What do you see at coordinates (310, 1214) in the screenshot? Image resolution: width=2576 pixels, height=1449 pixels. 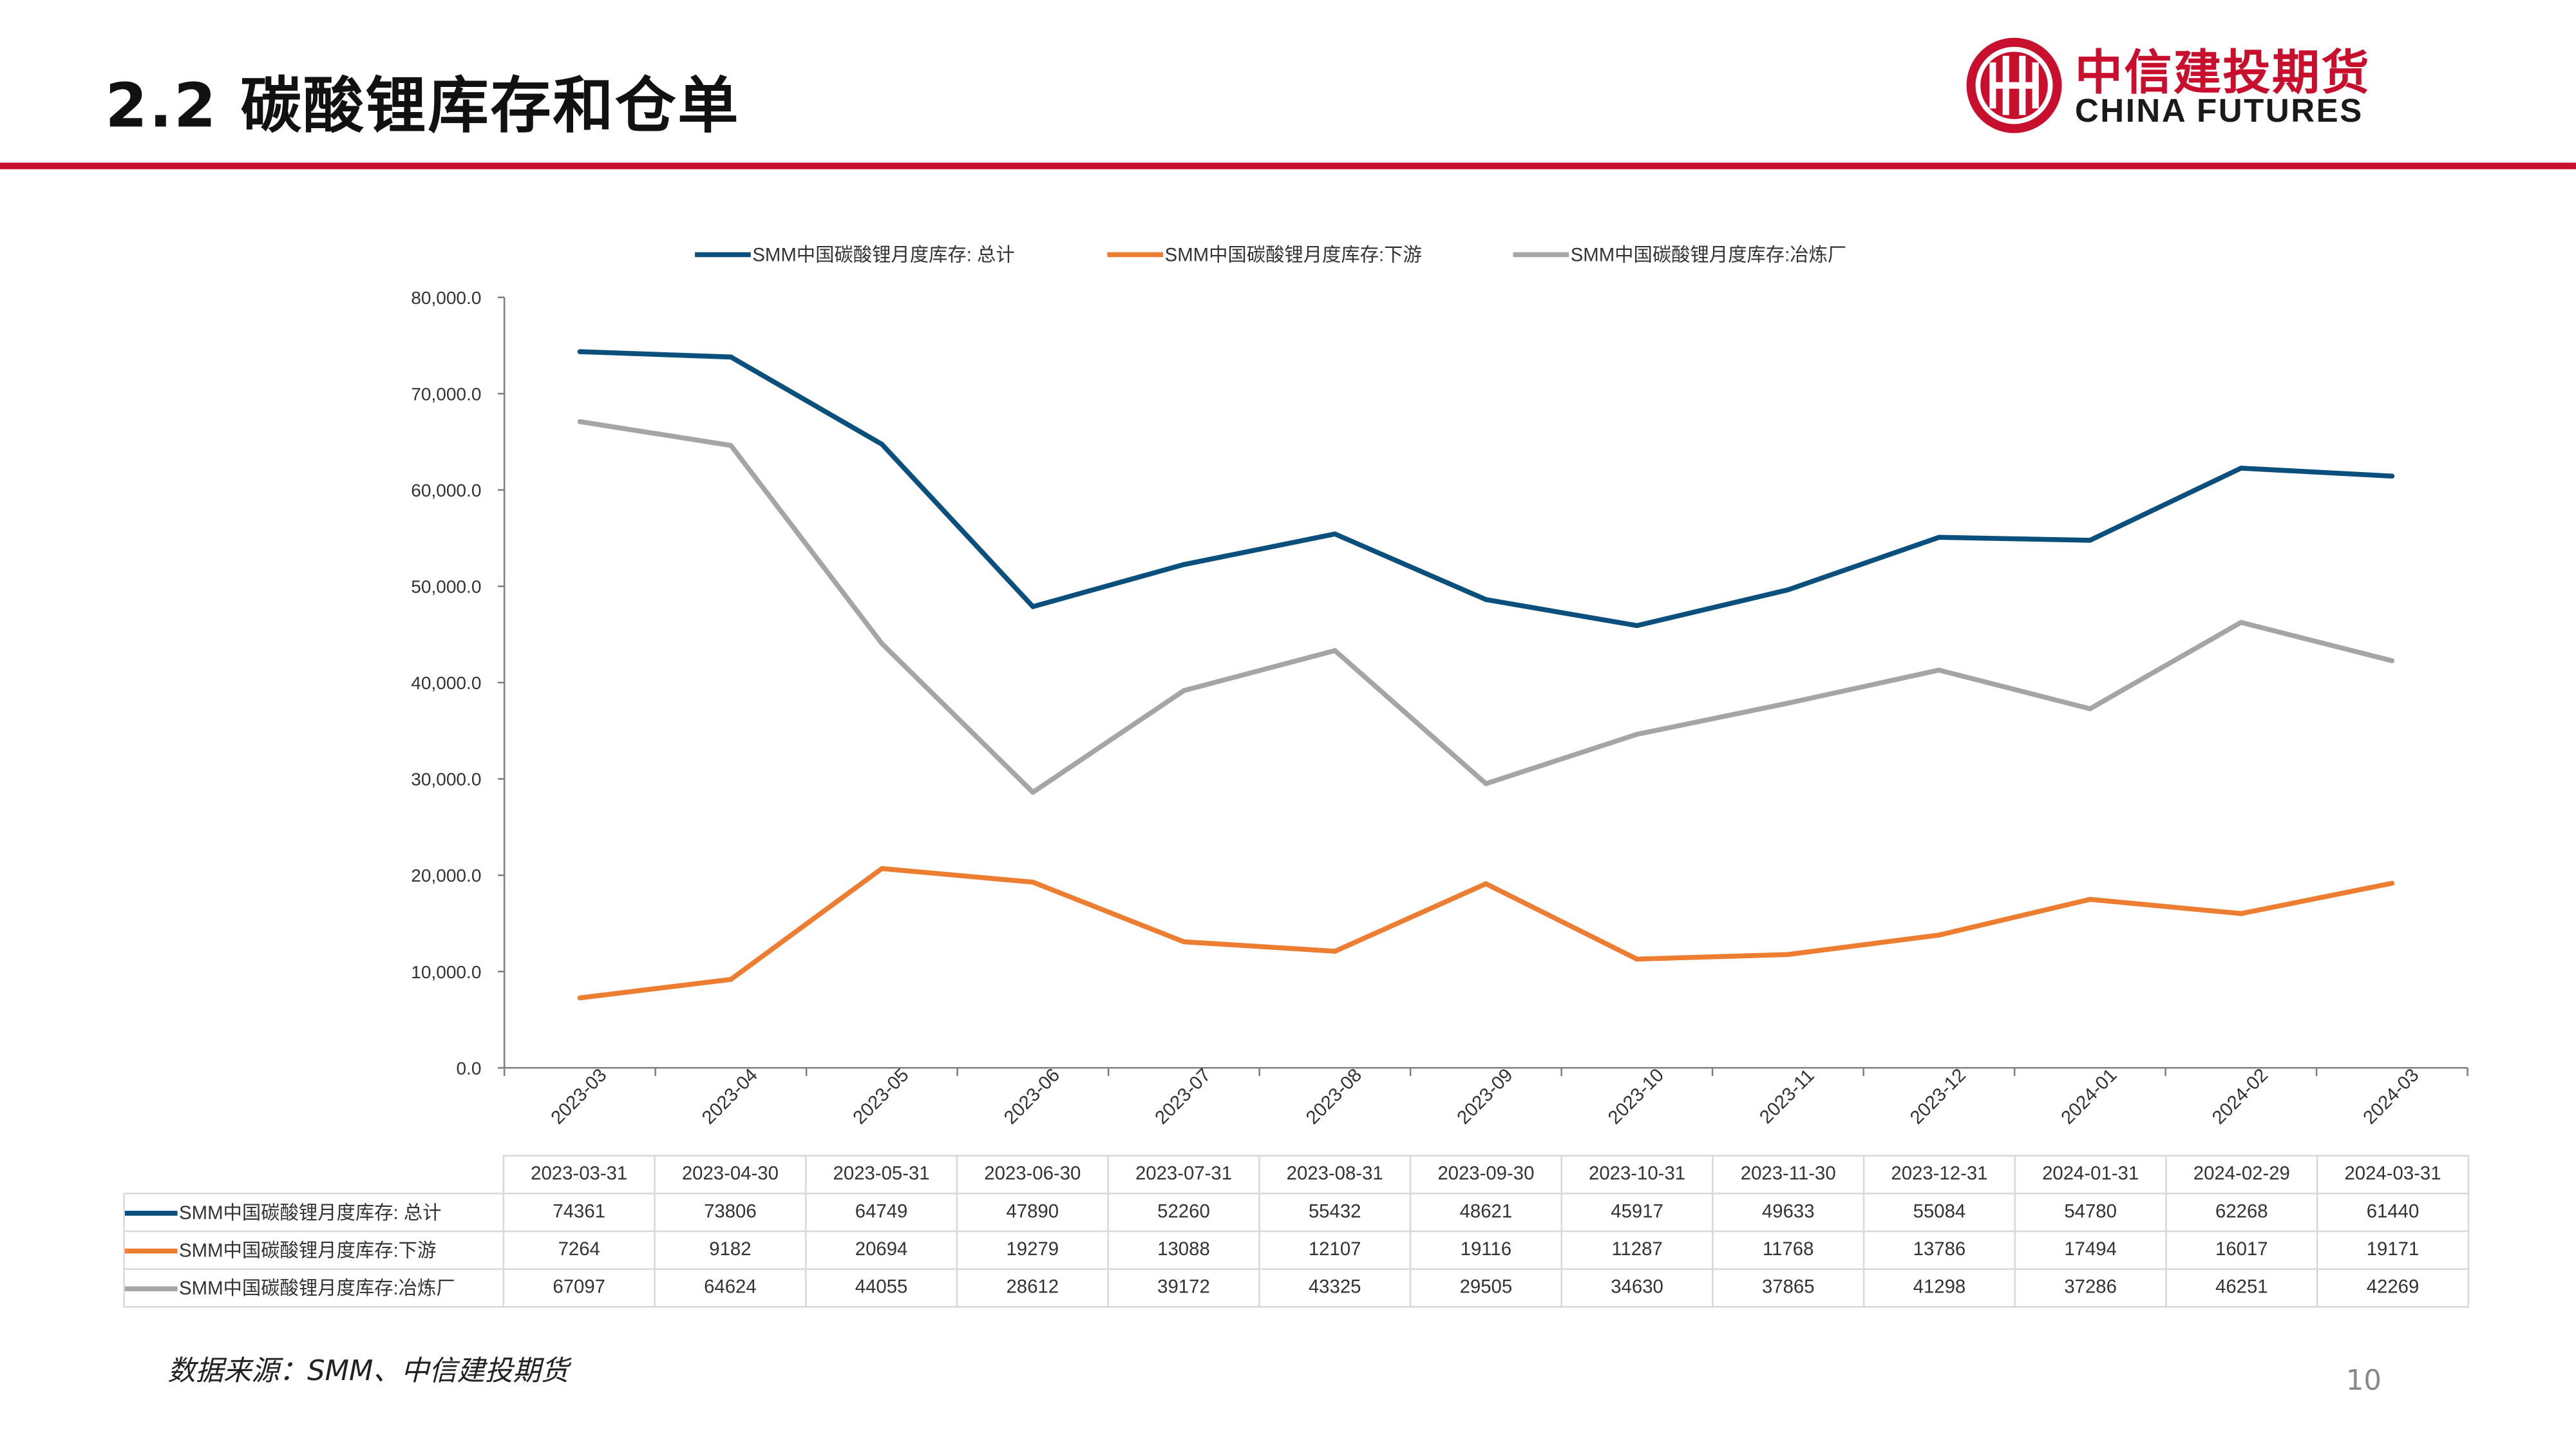 I see `series-name: SMM中国碳酸锂月度库存: 总计` at bounding box center [310, 1214].